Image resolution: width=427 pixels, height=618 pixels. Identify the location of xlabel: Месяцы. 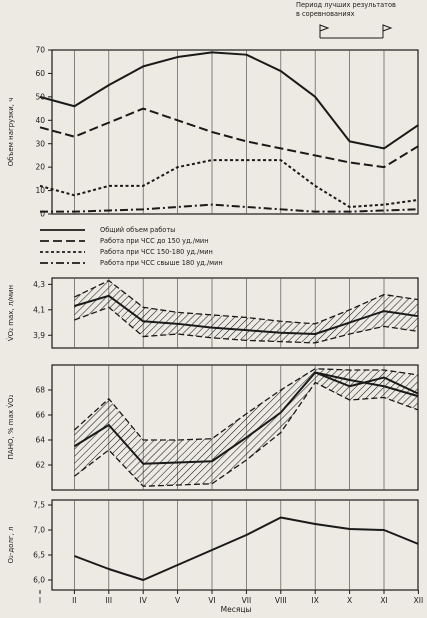
(236, 609).